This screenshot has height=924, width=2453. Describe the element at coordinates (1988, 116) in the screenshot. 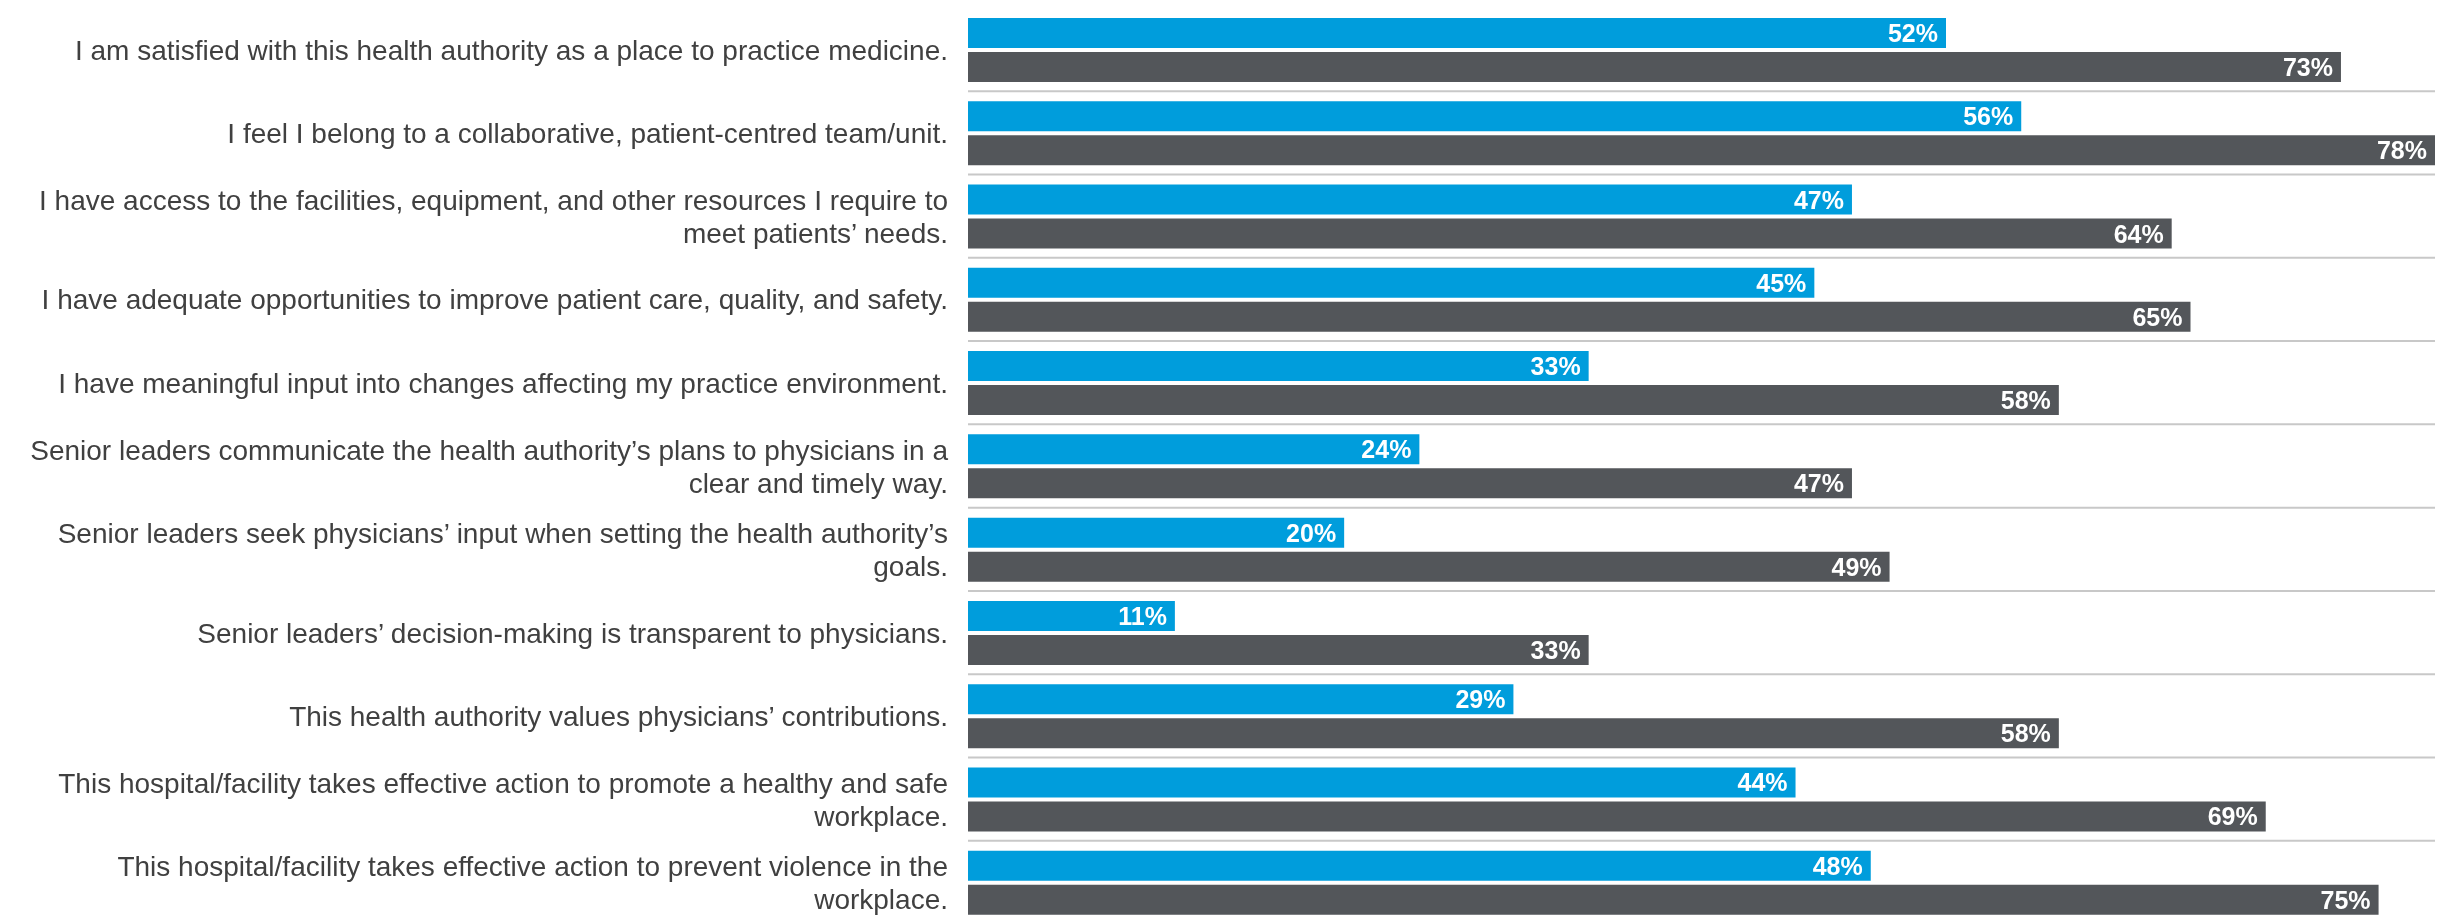

I see `data-label: 56%` at that location.